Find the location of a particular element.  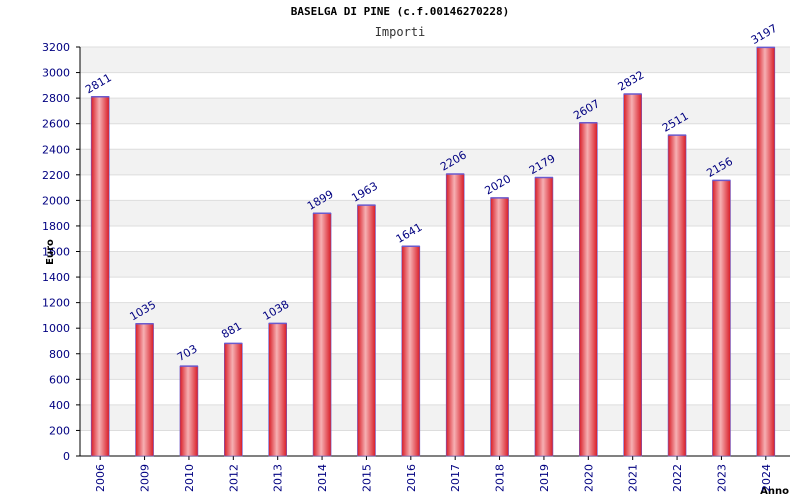

data-label: 3197 is located at coordinates (764, 34).